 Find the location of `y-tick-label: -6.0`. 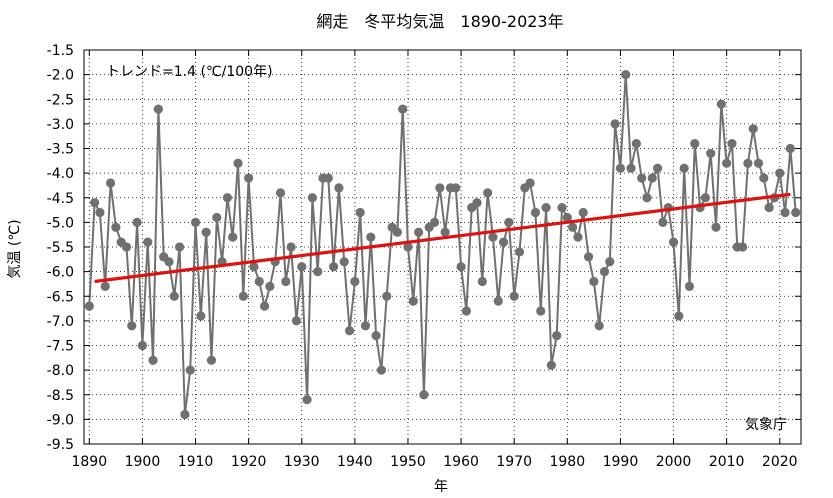

y-tick-label: -6.0 is located at coordinates (60, 273).